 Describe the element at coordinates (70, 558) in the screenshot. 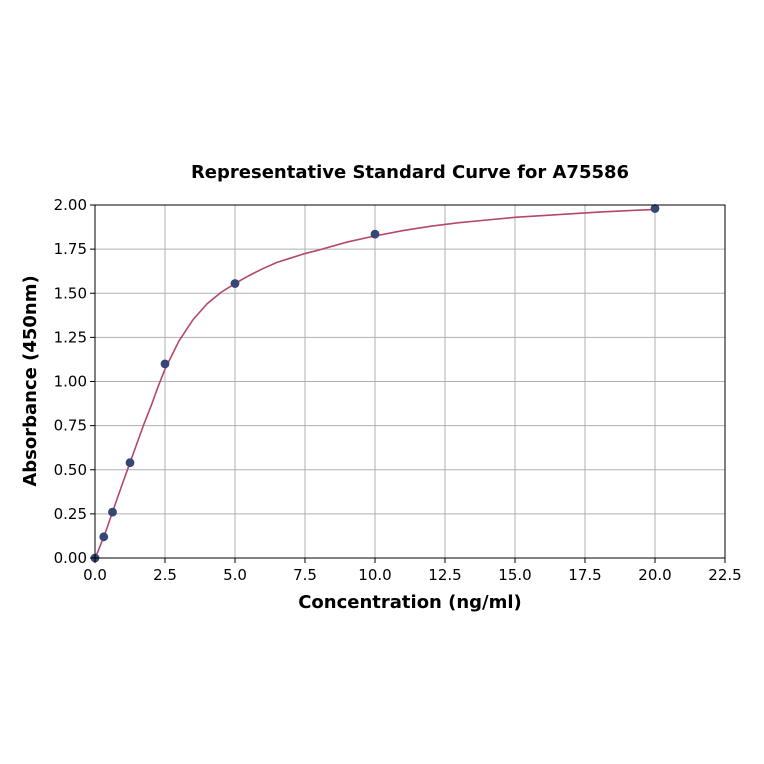

I see `y-tick-label: 0.00` at that location.